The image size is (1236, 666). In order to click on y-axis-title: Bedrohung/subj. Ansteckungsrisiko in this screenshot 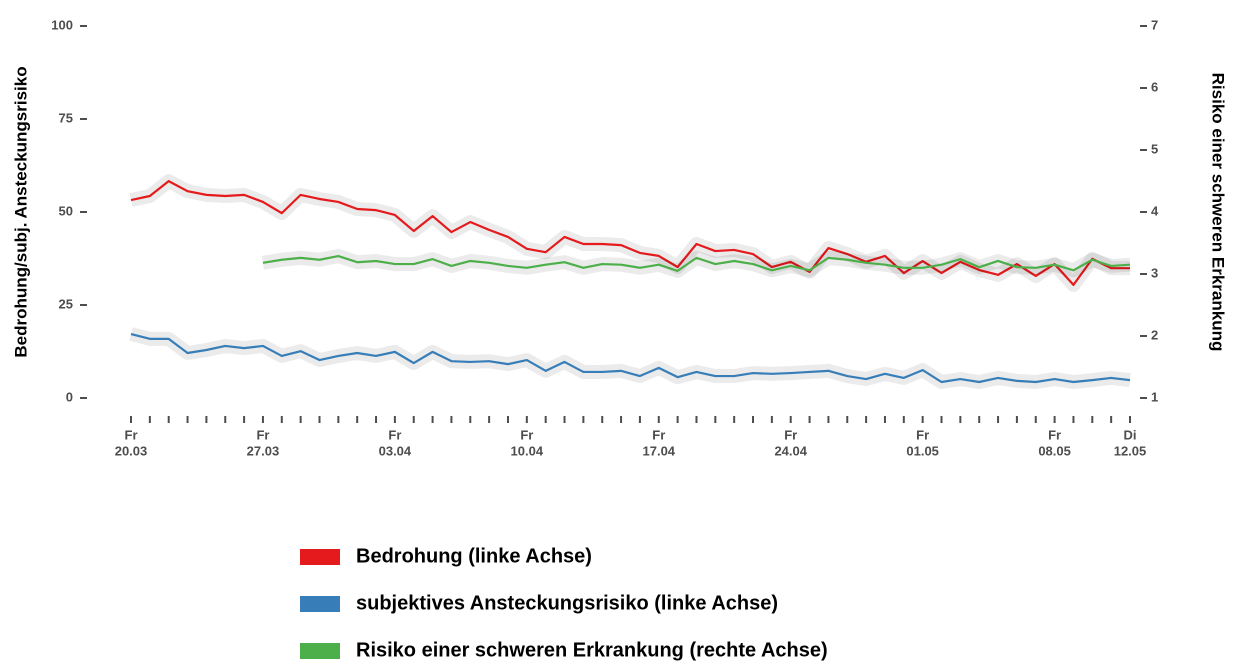, I will do `click(20, 211)`.